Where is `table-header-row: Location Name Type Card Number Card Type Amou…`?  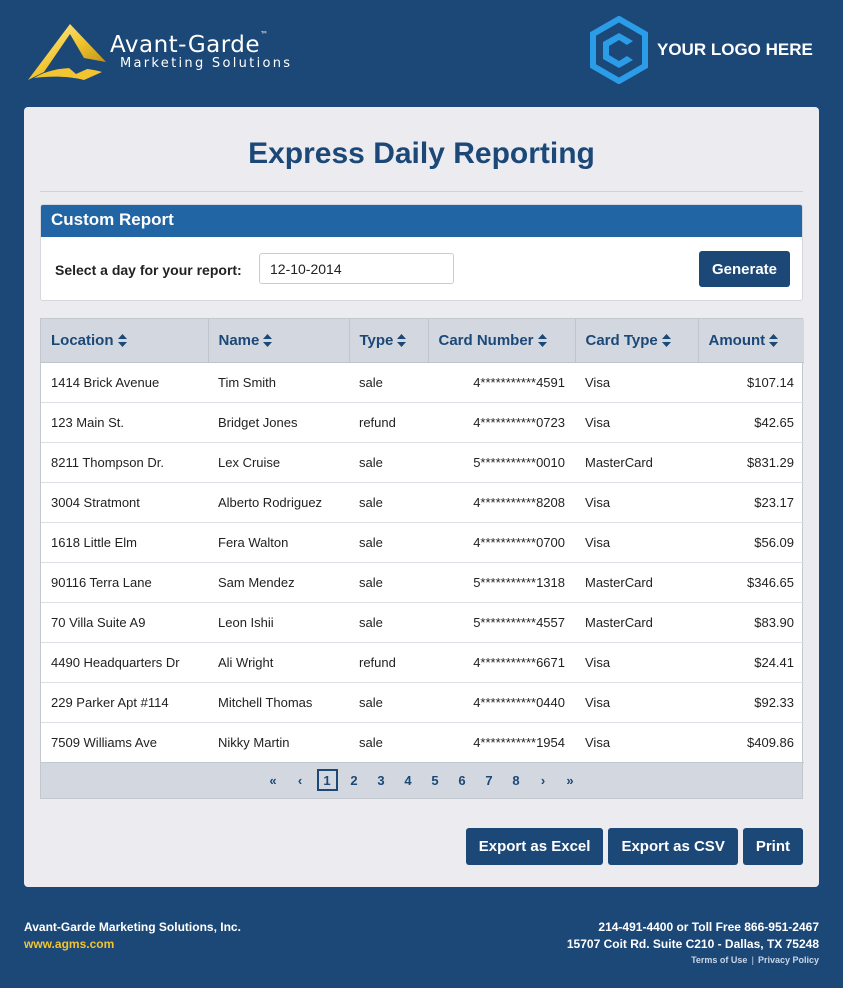 table-header-row: Location Name Type Card Number Card Type Amou… is located at coordinates (422, 341).